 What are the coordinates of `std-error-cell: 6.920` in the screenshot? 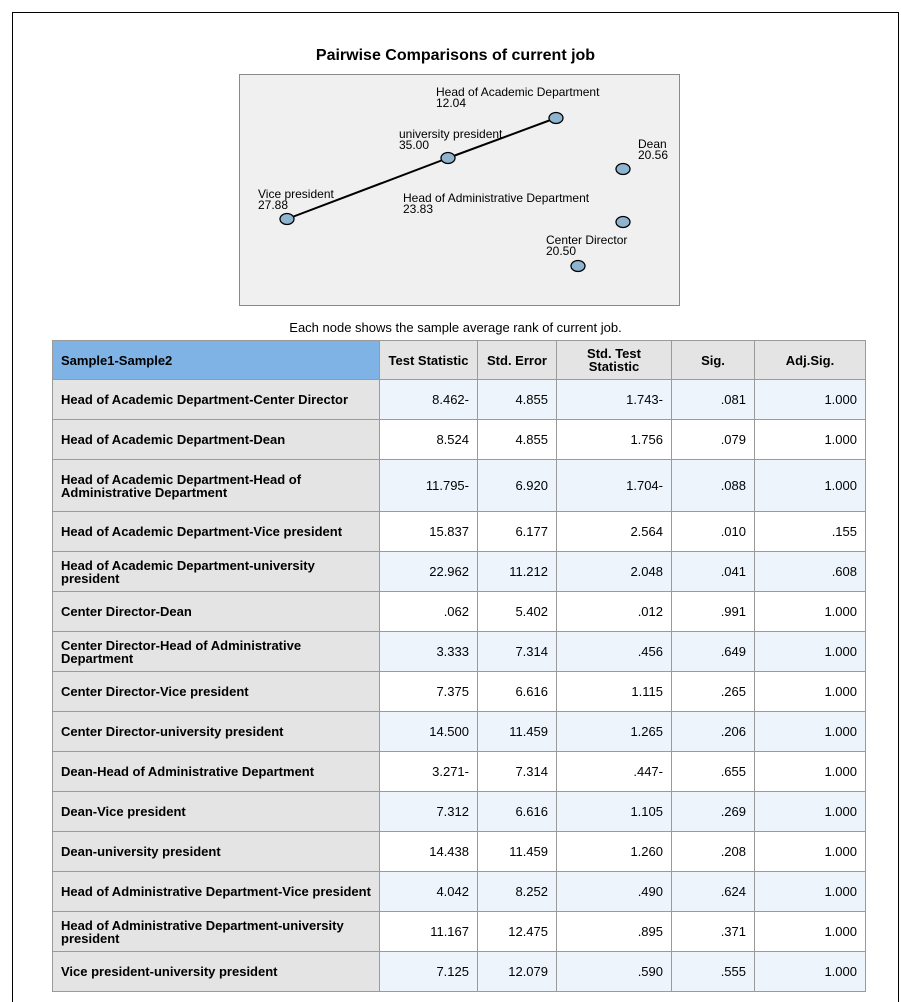 It's located at (517, 485).